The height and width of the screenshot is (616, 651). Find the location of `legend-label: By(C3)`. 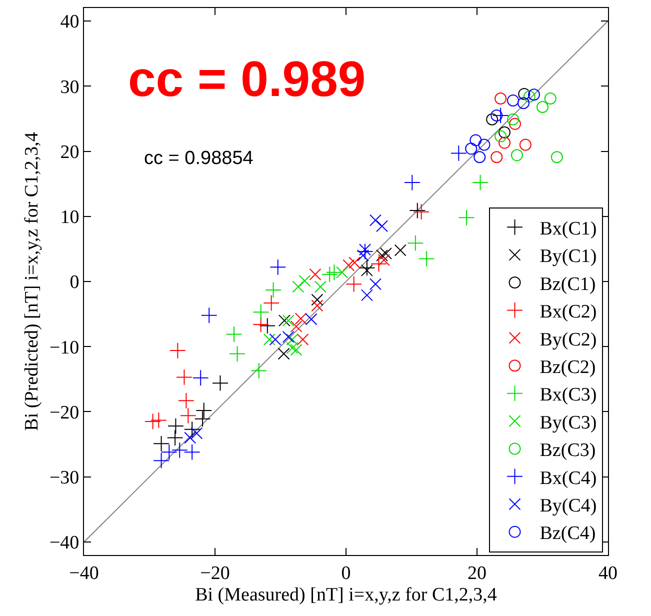

legend-label: By(C3) is located at coordinates (568, 423).